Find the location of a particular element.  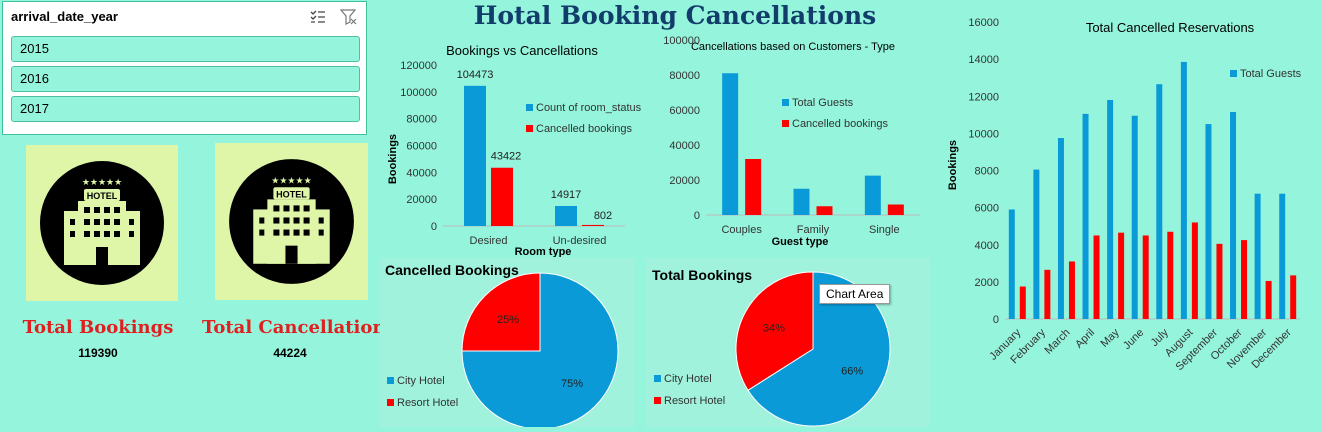

total-bookings-card: ★★★★★ HOTEL is located at coordinates (102, 223).